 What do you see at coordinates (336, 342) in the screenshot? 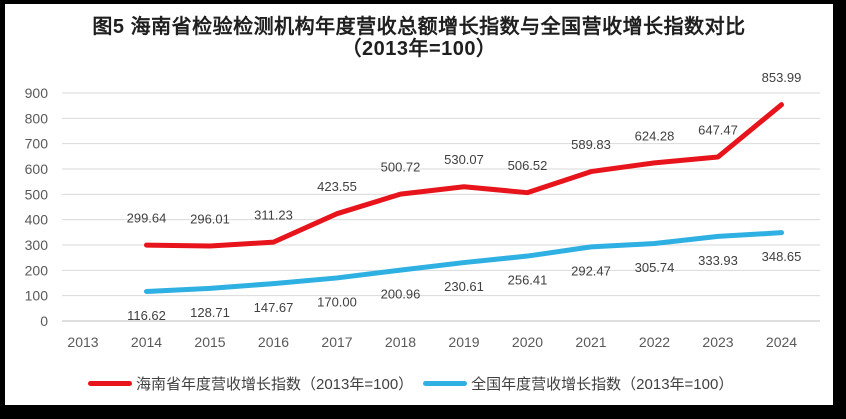
I see `x-axis-tick-label: 2017` at bounding box center [336, 342].